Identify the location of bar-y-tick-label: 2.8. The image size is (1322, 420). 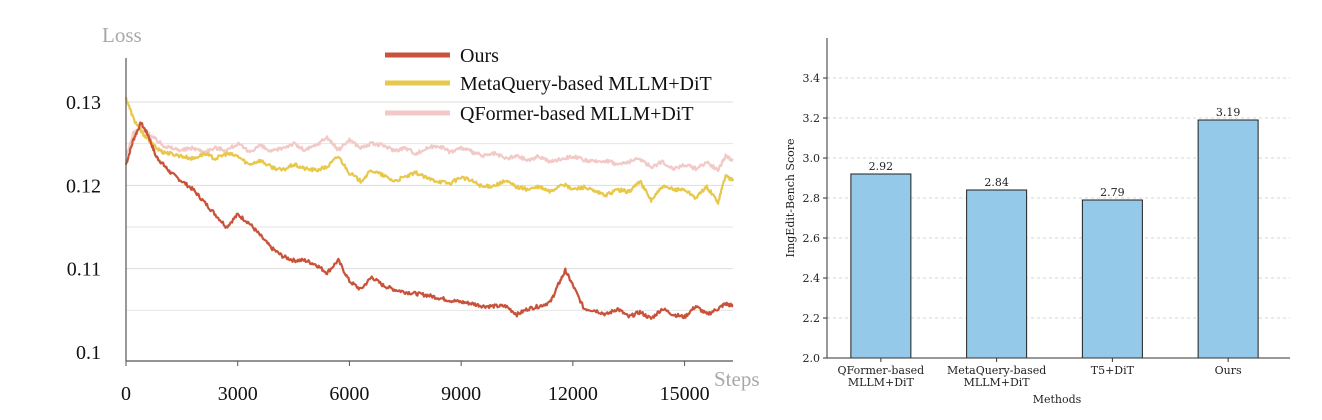
(812, 198).